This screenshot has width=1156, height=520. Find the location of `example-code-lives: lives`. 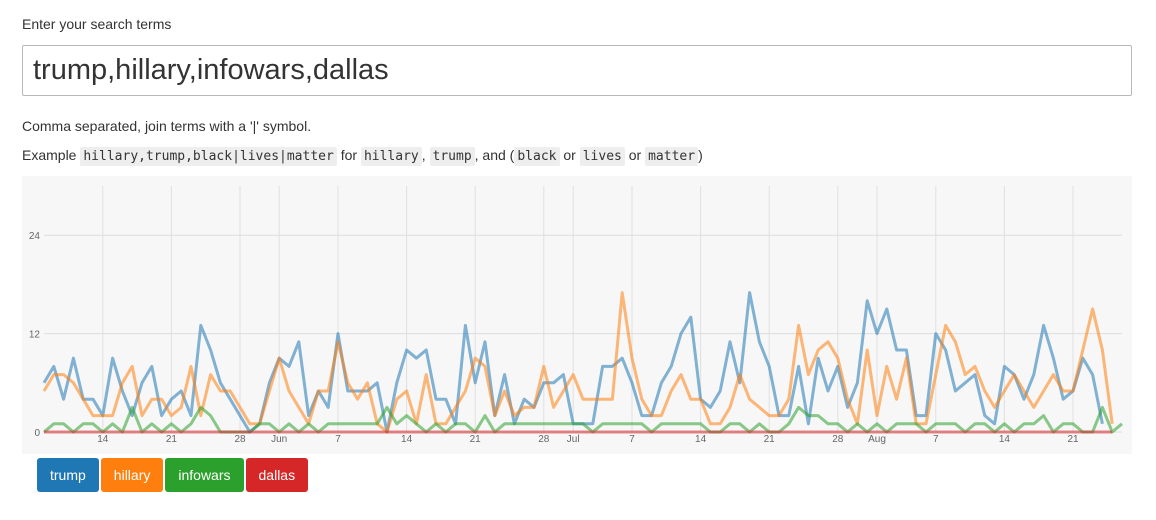

example-code-lives: lives is located at coordinates (602, 156).